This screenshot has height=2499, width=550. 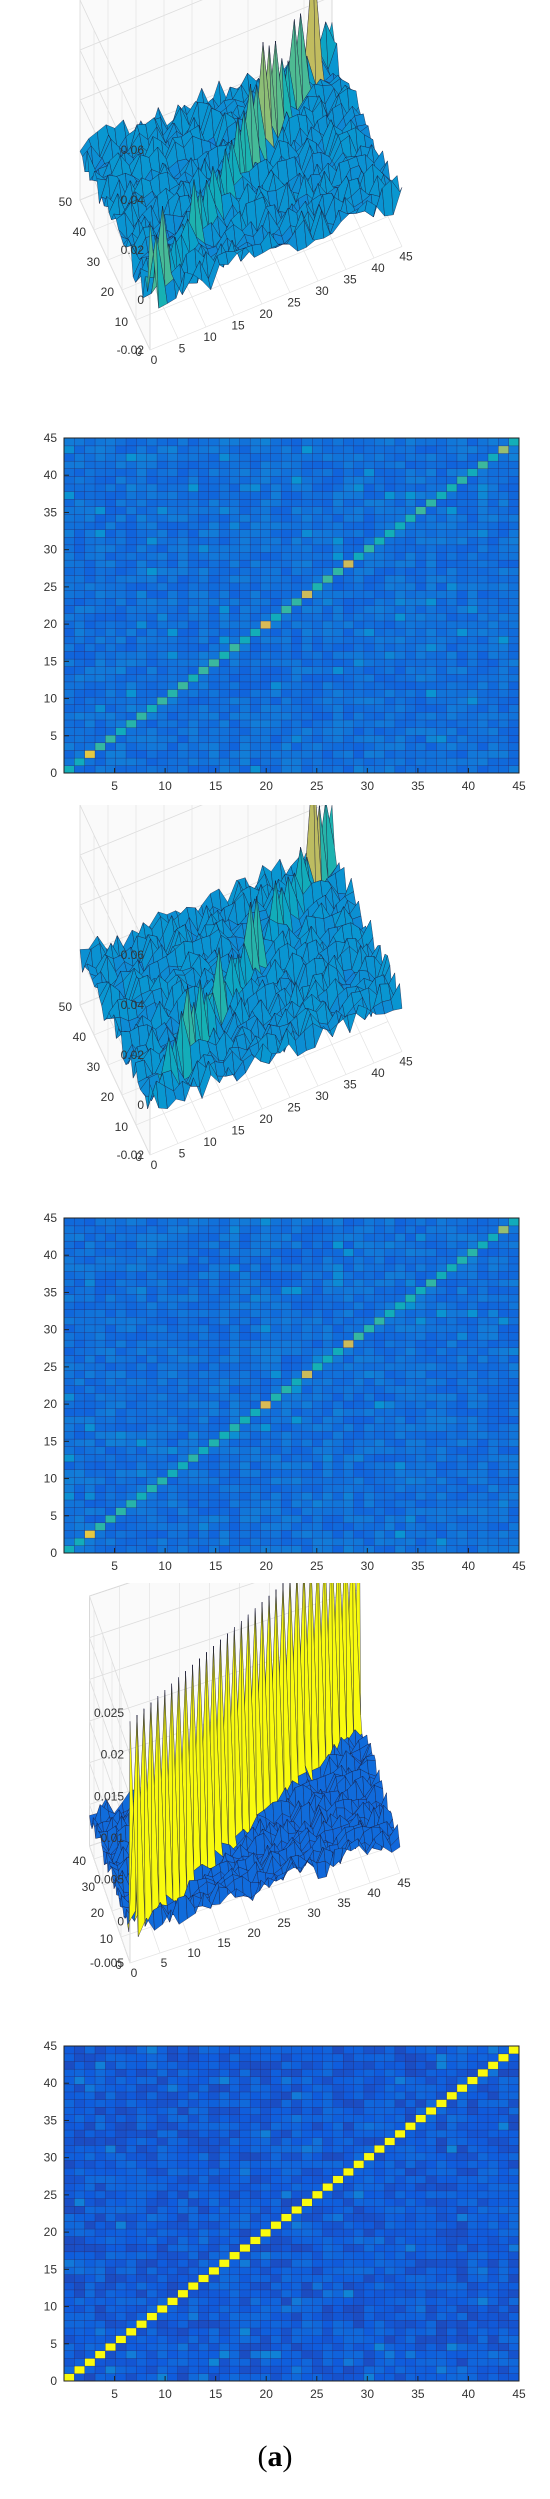 I want to click on z-tick-label: 0.06, so click(x=133, y=150).